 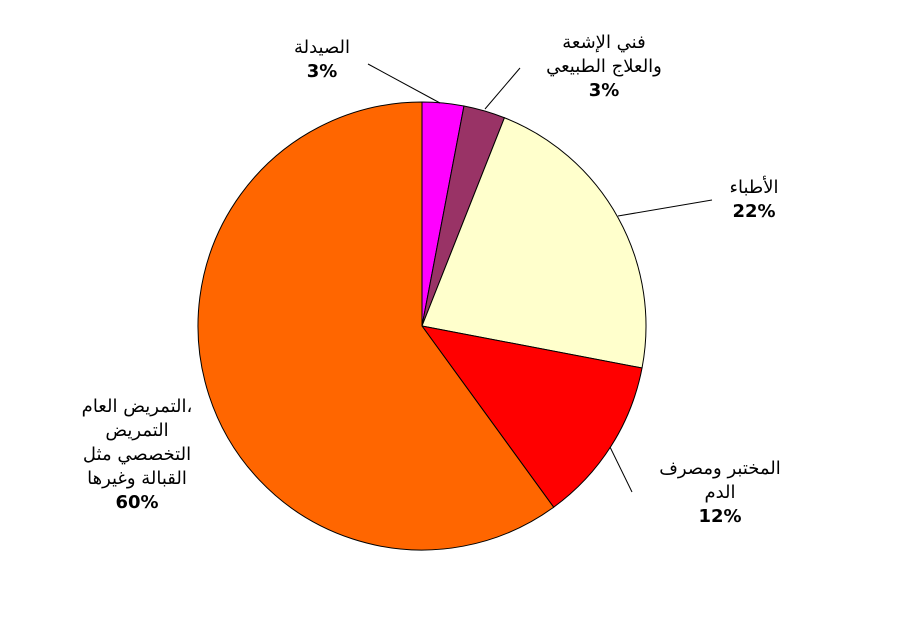 I want to click on slice-category-label: التمريض, so click(x=136, y=430).